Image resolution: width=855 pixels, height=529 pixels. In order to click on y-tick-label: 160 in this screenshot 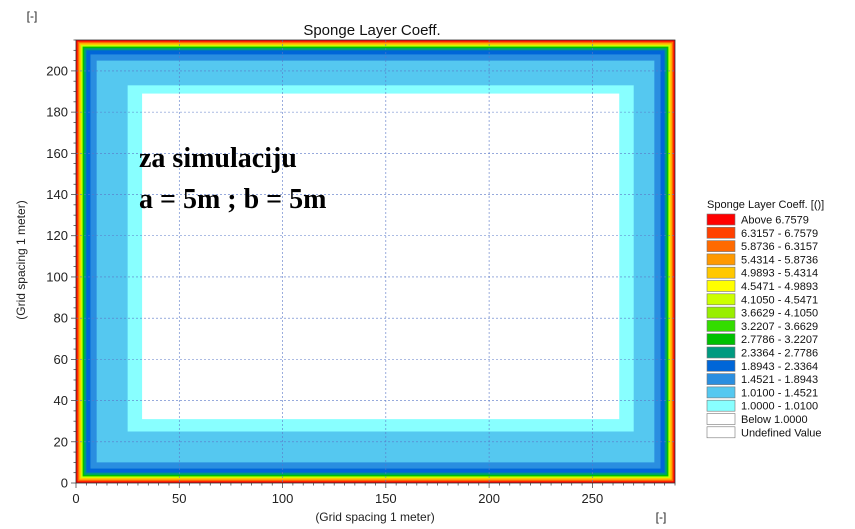, I will do `click(57, 153)`.